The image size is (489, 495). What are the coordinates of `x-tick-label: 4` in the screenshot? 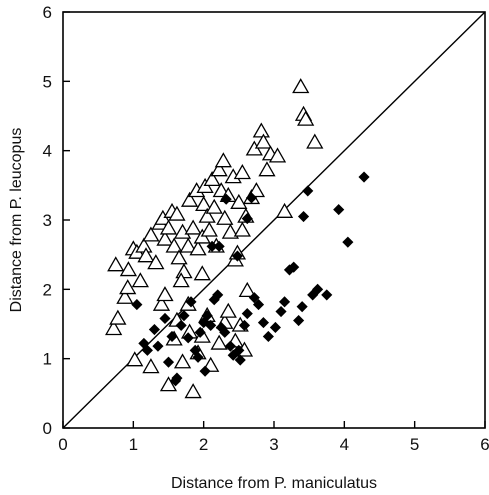 It's located at (344, 444).